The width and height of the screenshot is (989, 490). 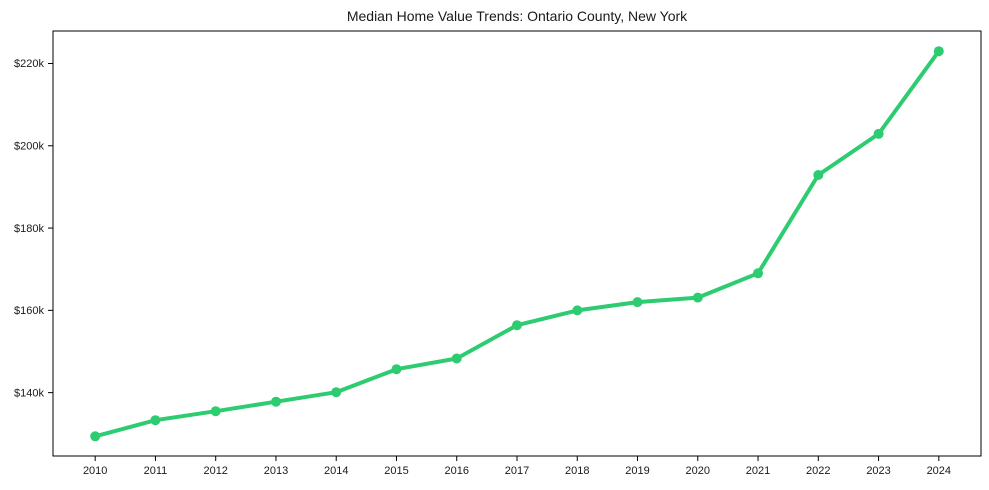 What do you see at coordinates (878, 471) in the screenshot?
I see `x-tick-label: 2023` at bounding box center [878, 471].